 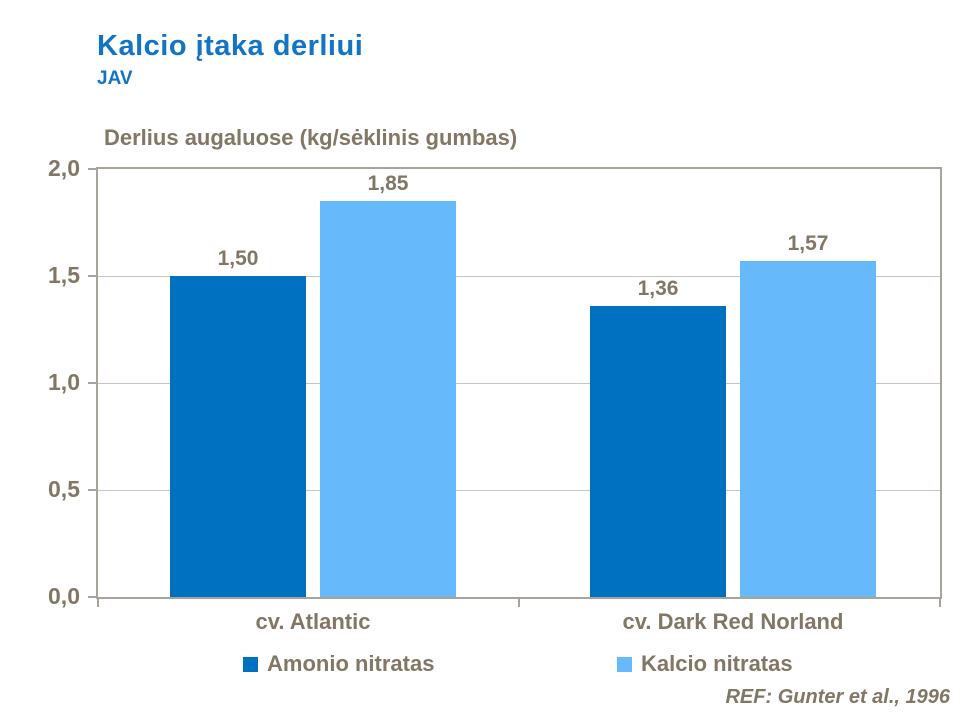 What do you see at coordinates (64, 488) in the screenshot?
I see `y-axis-label: 0,5` at bounding box center [64, 488].